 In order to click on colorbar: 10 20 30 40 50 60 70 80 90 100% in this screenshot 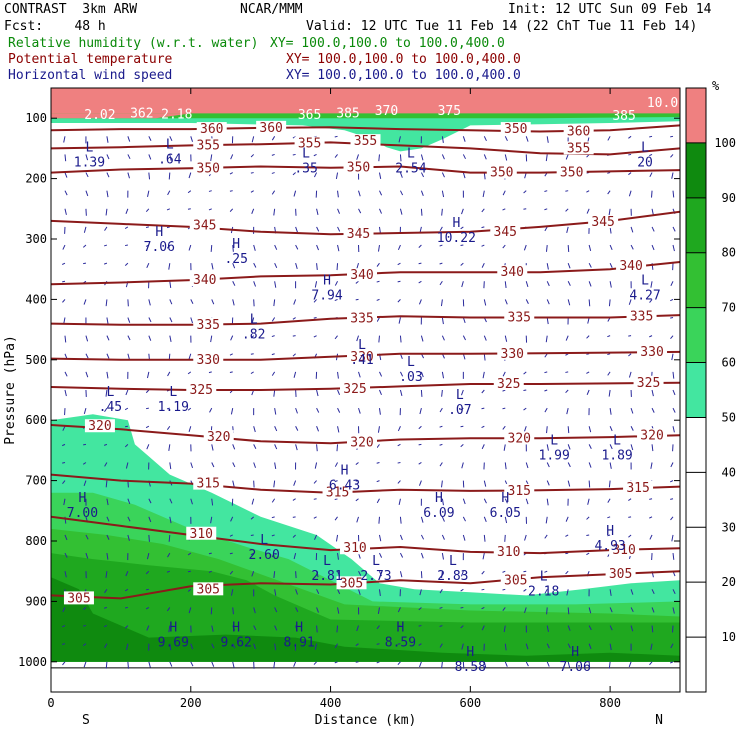, I will do `click(710, 386)`.